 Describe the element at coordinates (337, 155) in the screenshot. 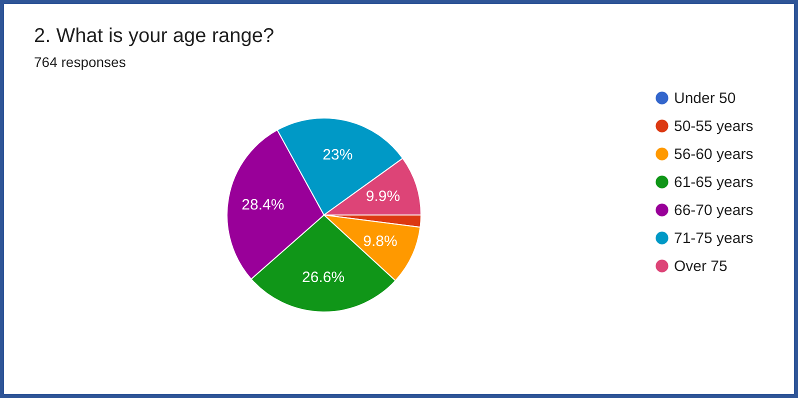

I see `data-label: 23%` at that location.